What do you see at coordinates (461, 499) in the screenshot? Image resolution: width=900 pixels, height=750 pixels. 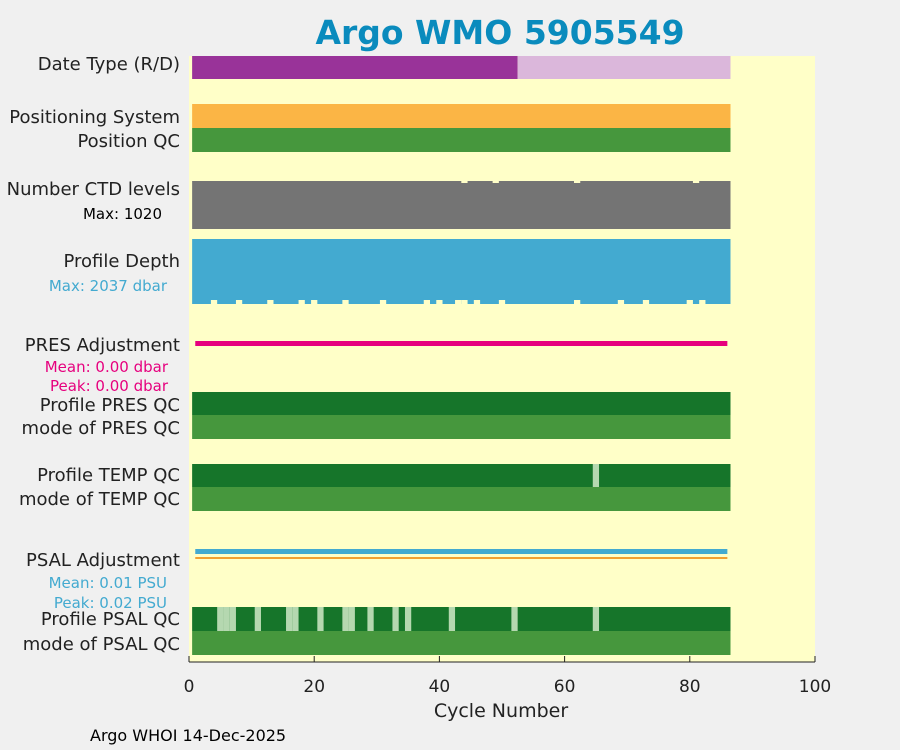 I see `mode-temp-qc-bar` at bounding box center [461, 499].